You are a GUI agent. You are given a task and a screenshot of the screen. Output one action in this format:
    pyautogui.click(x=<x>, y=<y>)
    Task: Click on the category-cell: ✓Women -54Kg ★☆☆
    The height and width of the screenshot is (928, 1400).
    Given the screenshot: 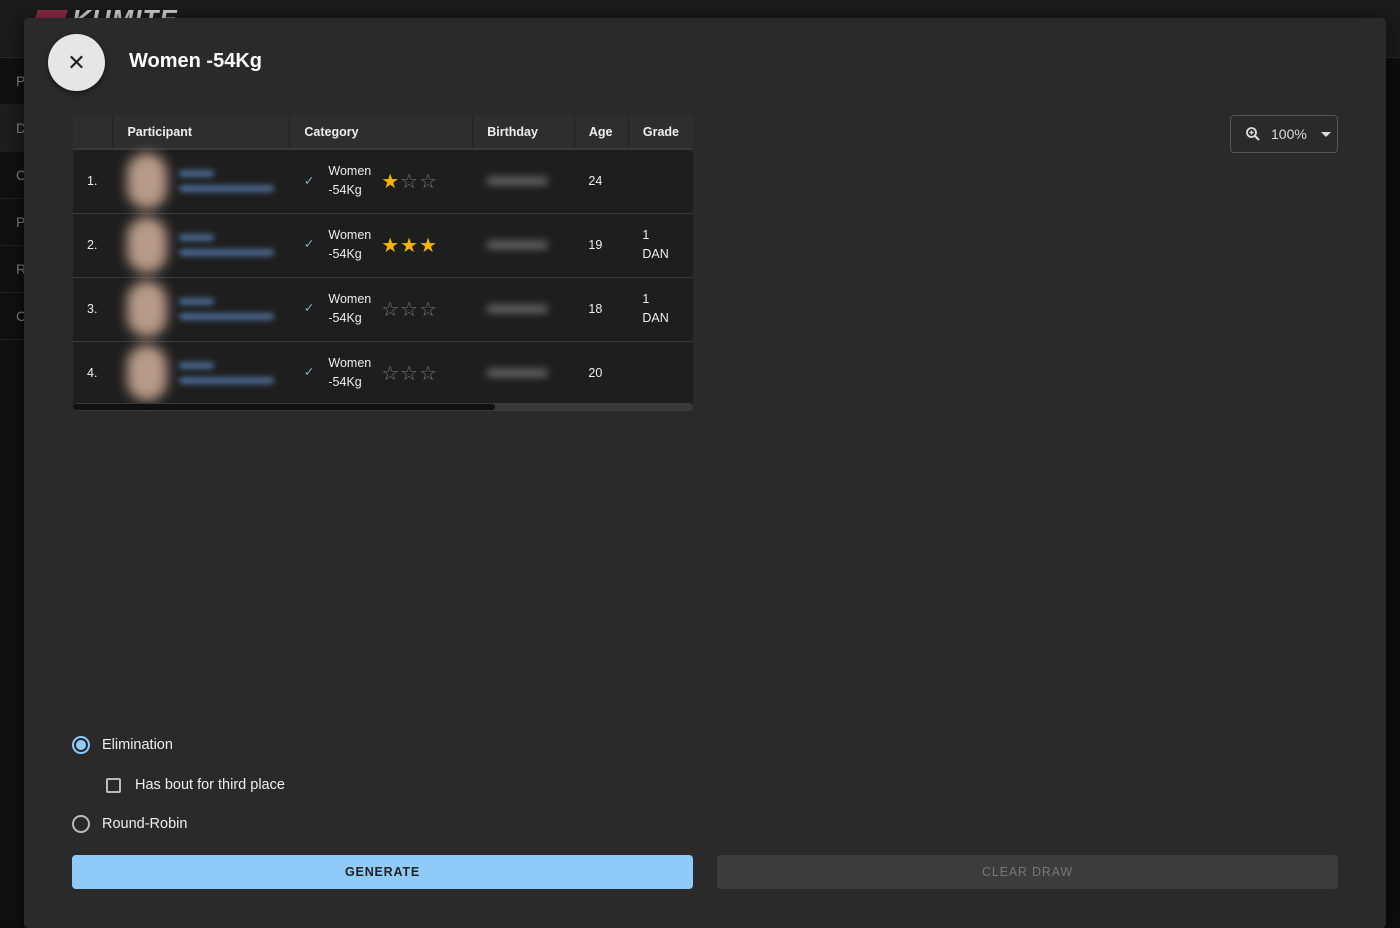 What is the action you would take?
    pyautogui.click(x=381, y=181)
    